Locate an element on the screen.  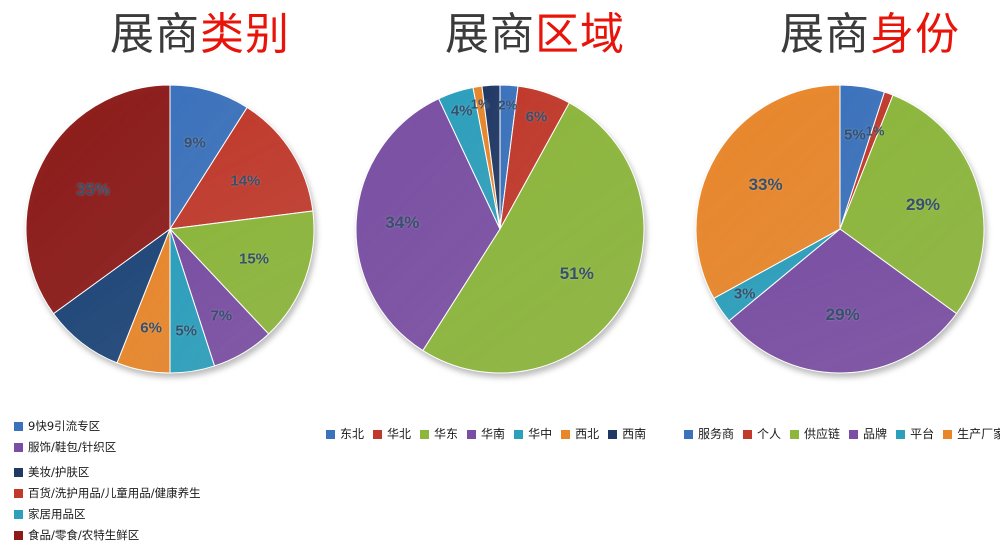
legend-item-label: 服务商 is located at coordinates (716, 434).